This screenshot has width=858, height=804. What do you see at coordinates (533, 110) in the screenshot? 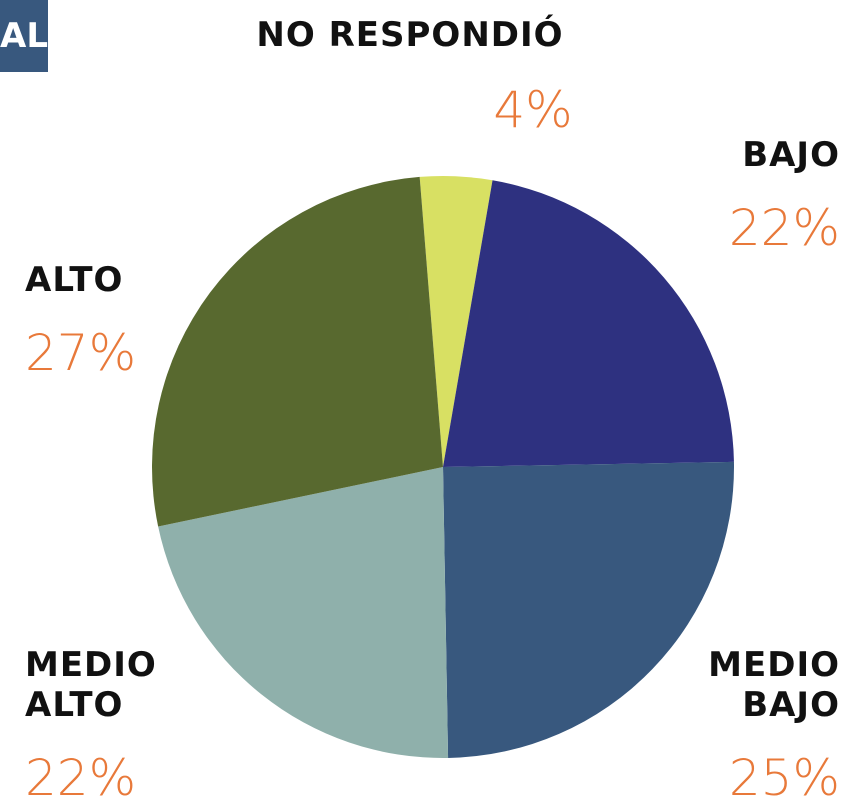
I see `value-label: 4%` at bounding box center [533, 110].